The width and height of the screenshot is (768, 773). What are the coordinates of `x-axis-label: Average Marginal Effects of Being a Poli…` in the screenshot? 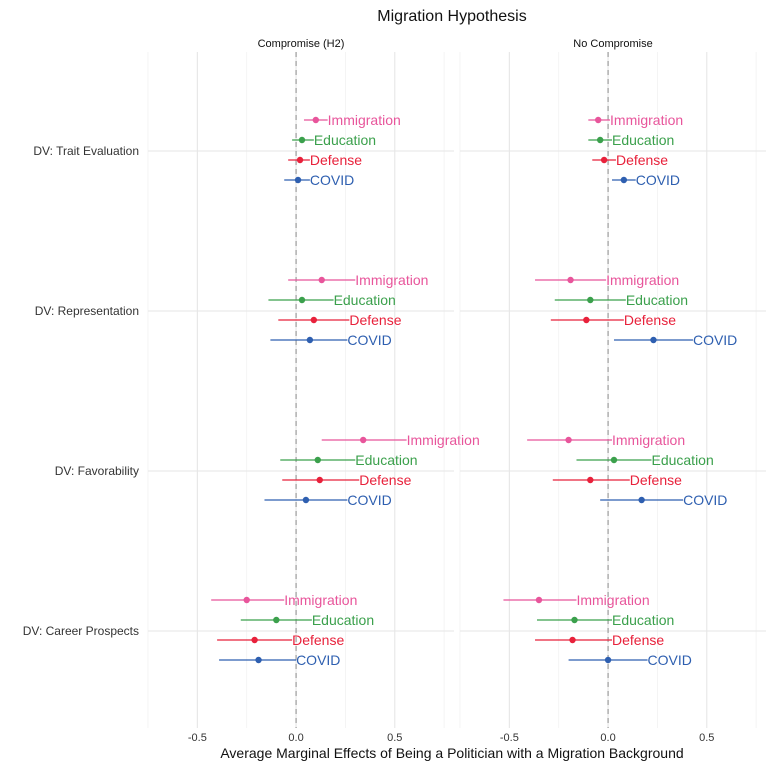 It's located at (451, 753).